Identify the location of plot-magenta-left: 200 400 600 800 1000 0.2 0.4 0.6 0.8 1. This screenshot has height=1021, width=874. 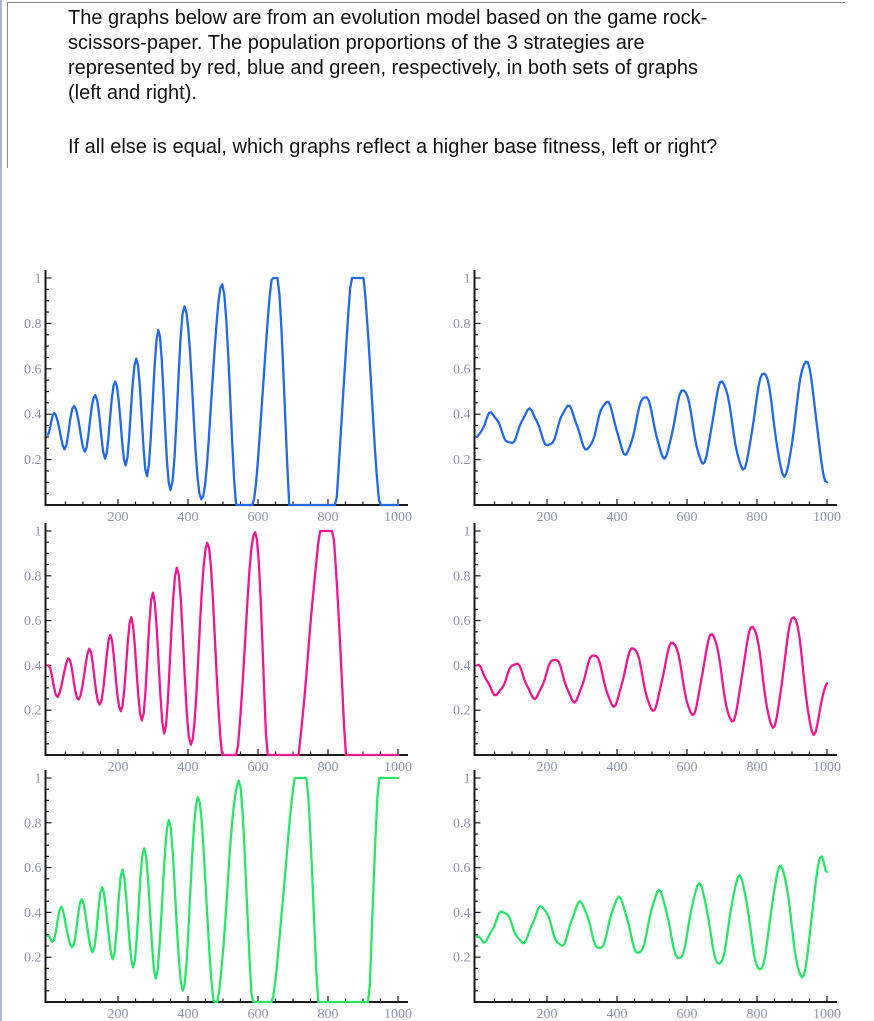
(218, 649).